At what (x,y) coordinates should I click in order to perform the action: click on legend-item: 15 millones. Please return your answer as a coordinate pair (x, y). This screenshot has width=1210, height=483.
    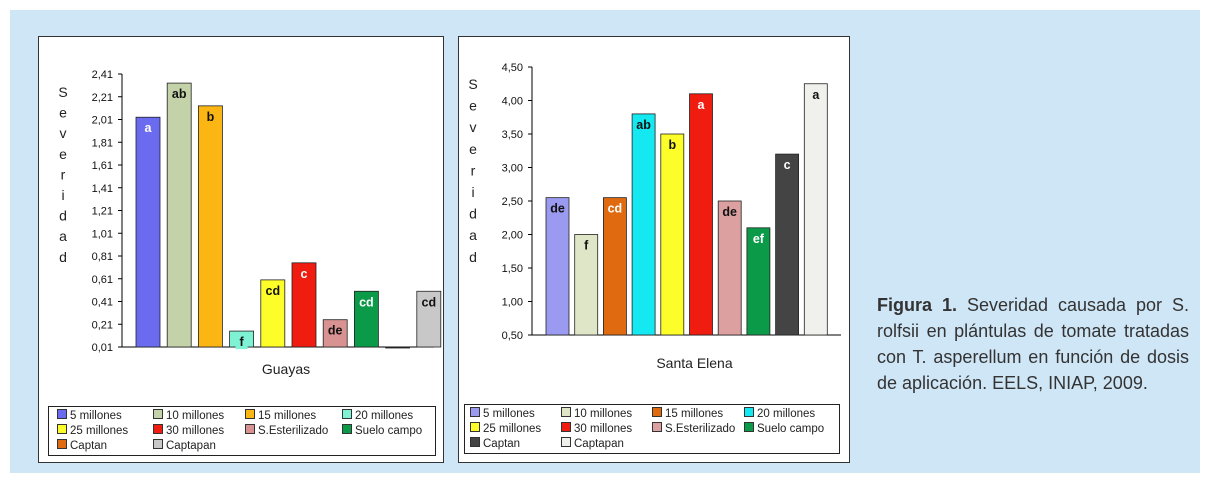
    Looking at the image, I should click on (687, 414).